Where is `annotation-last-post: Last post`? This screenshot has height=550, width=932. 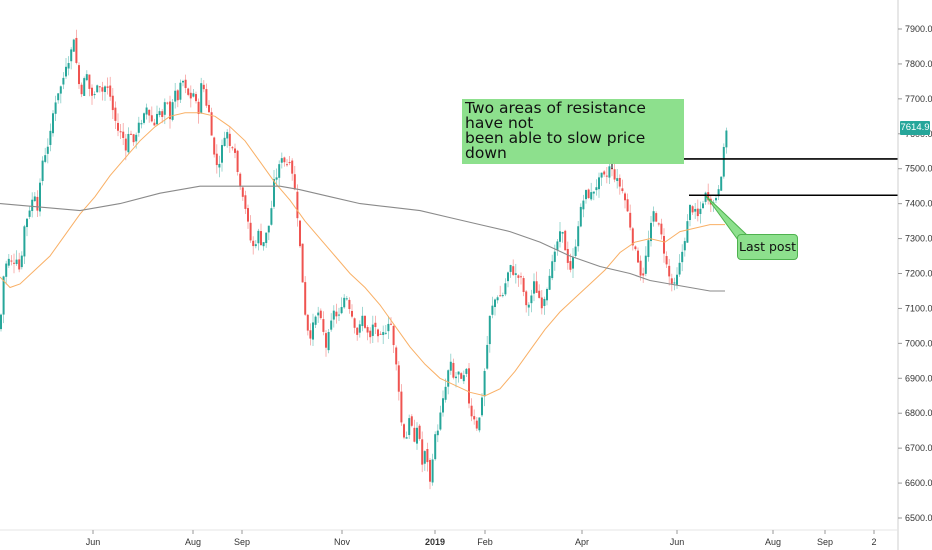 annotation-last-post: Last post is located at coordinates (767, 247).